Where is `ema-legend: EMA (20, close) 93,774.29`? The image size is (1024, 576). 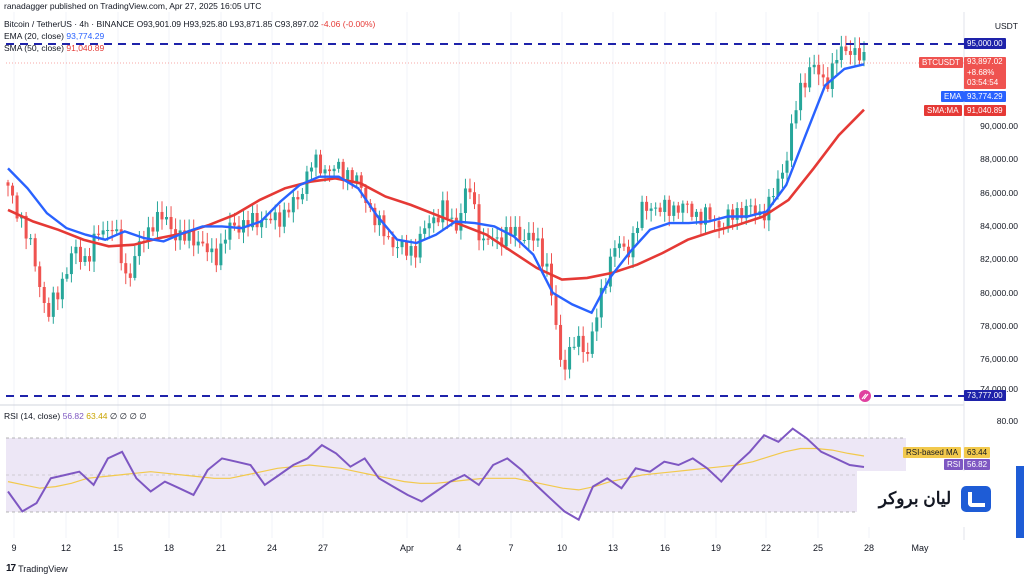 ema-legend: EMA (20, close) 93,774.29 is located at coordinates (54, 36).